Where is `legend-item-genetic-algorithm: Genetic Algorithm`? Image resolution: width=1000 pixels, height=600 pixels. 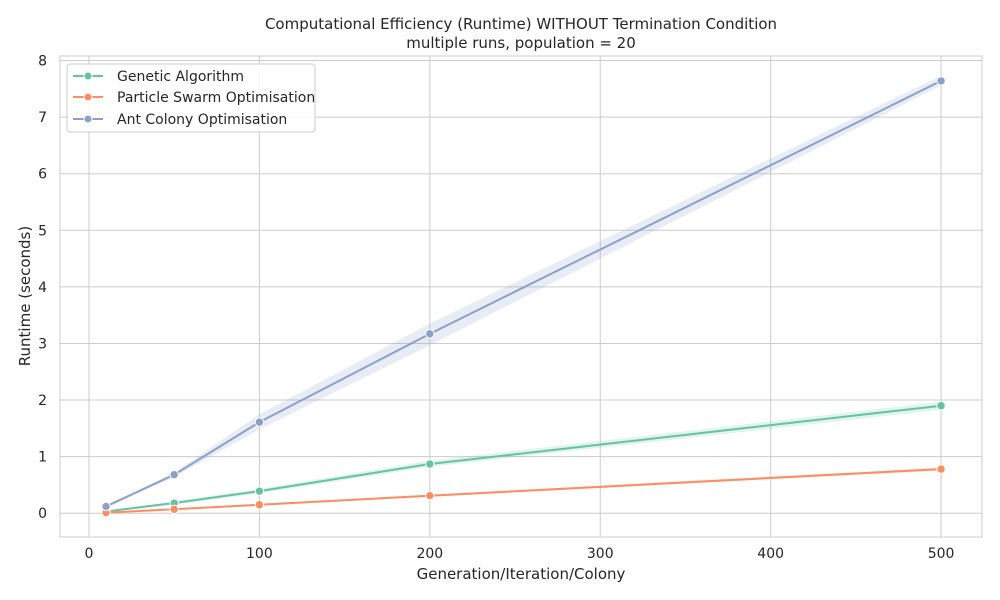 legend-item-genetic-algorithm: Genetic Algorithm is located at coordinates (158, 77).